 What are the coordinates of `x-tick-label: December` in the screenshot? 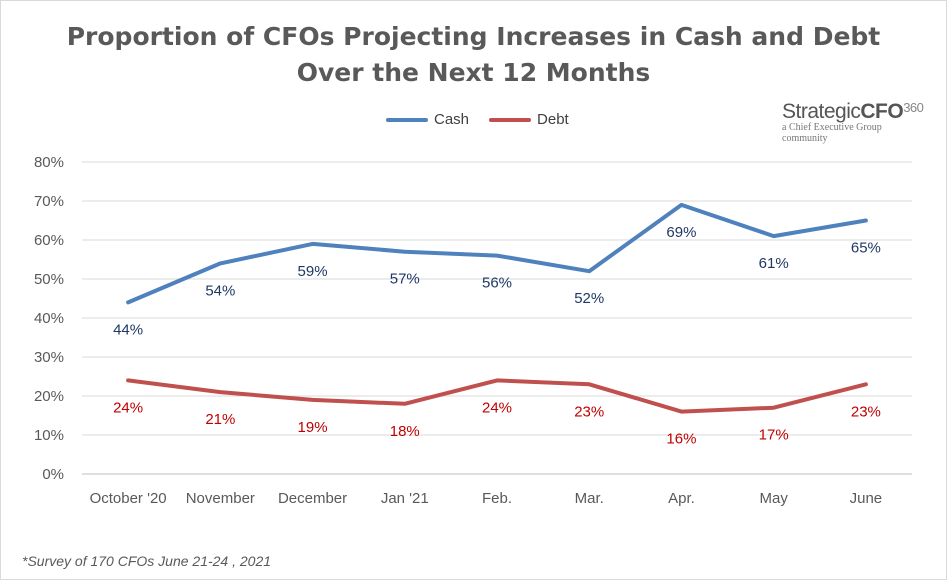 It's located at (312, 498).